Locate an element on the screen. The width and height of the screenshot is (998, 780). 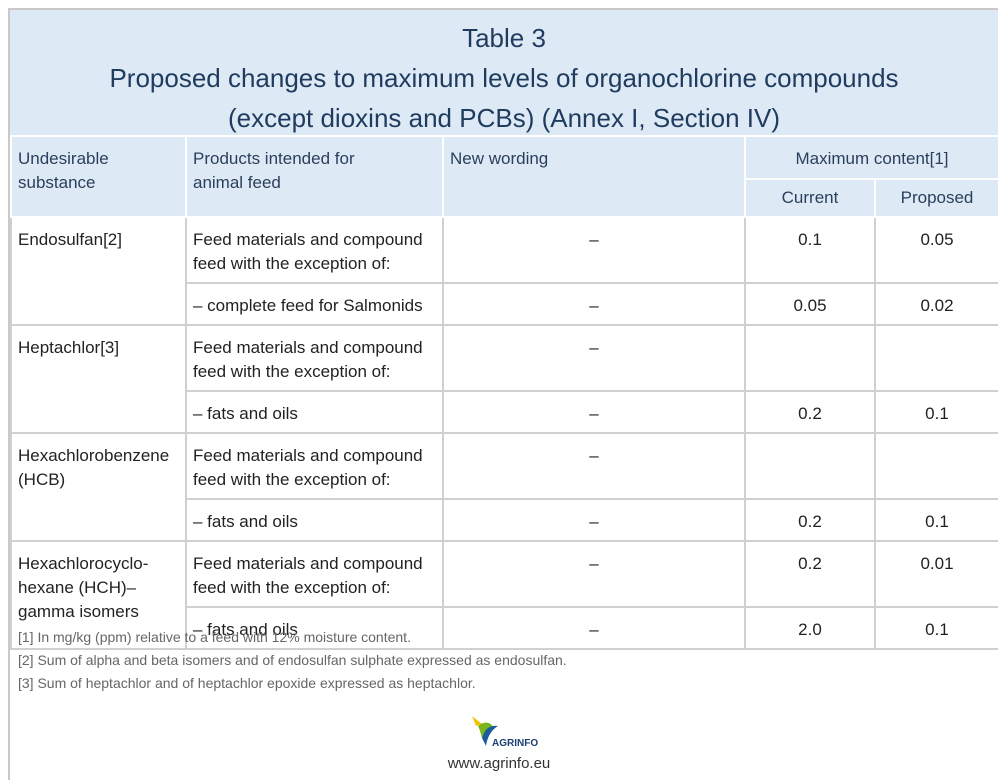
proposed-cell: 0.02 is located at coordinates (936, 304).